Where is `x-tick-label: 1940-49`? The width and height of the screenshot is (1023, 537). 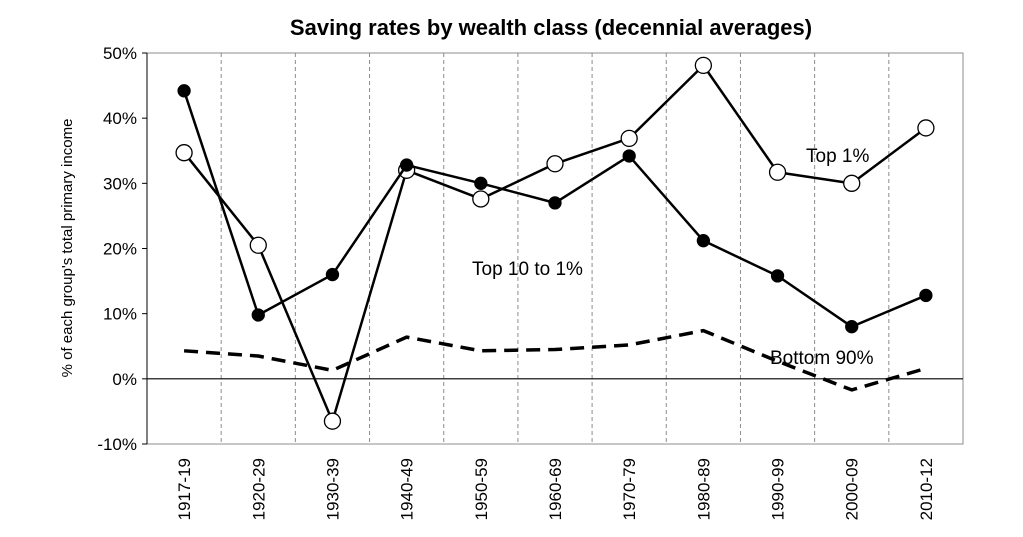
x-tick-label: 1940-49 is located at coordinates (407, 489).